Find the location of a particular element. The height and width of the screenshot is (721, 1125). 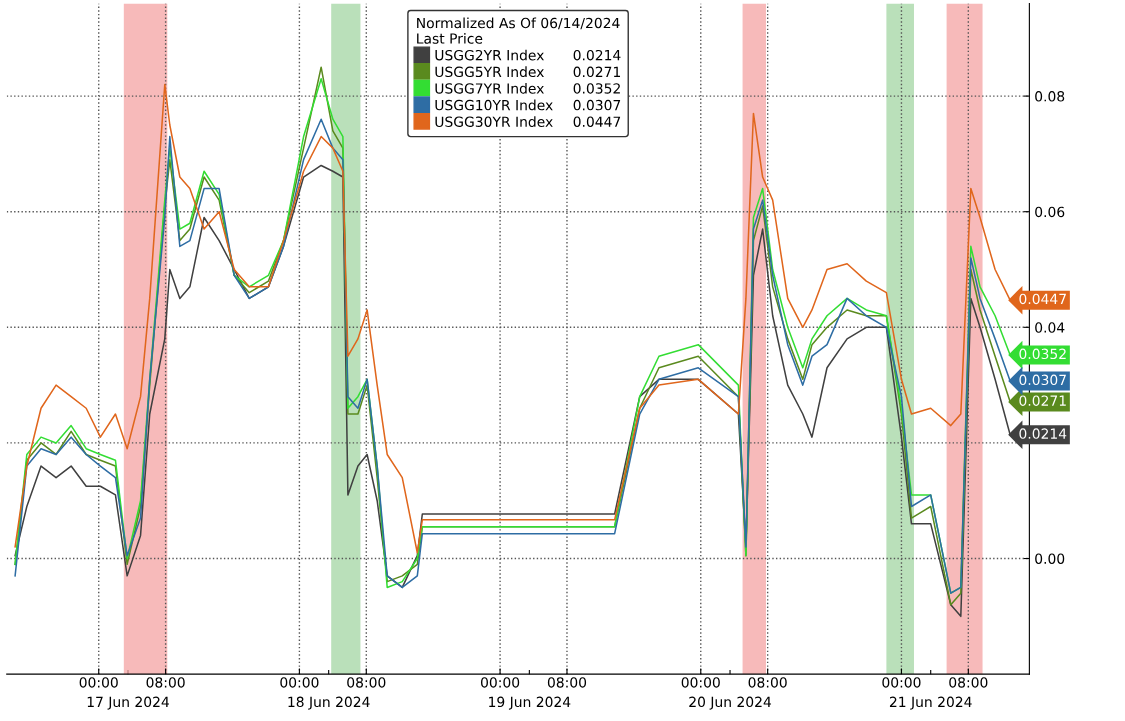

x2-tick-label: 17 Jun 2024 is located at coordinates (128, 703).